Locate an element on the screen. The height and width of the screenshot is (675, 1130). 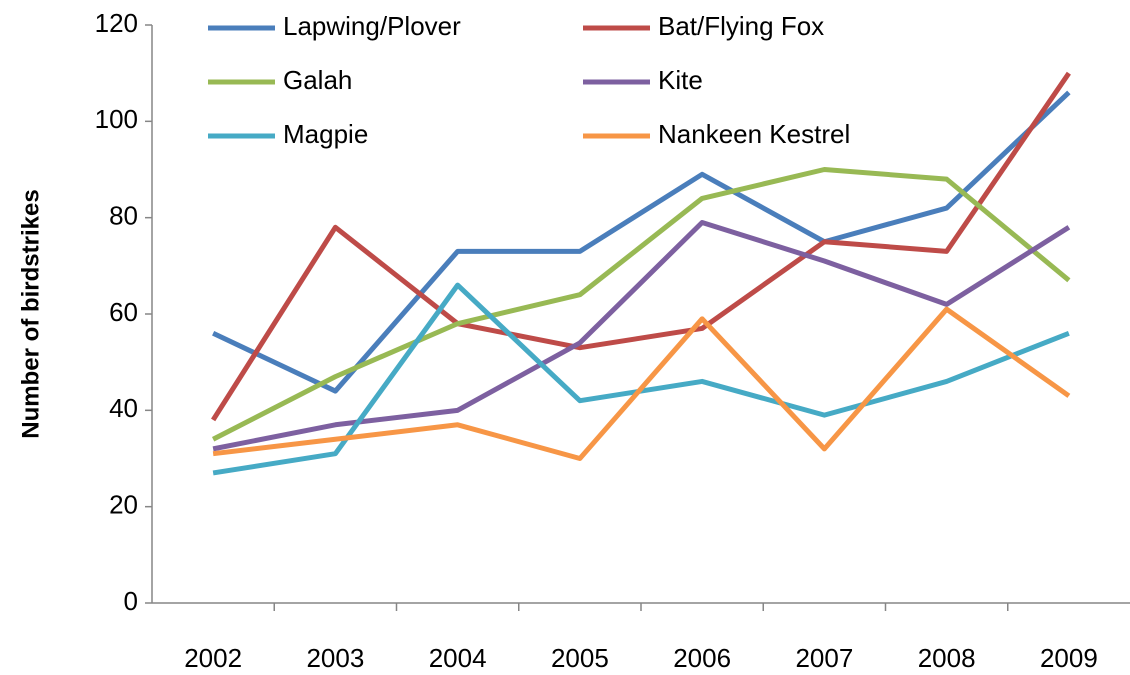
x-tick-label: 2002 is located at coordinates (213, 658).